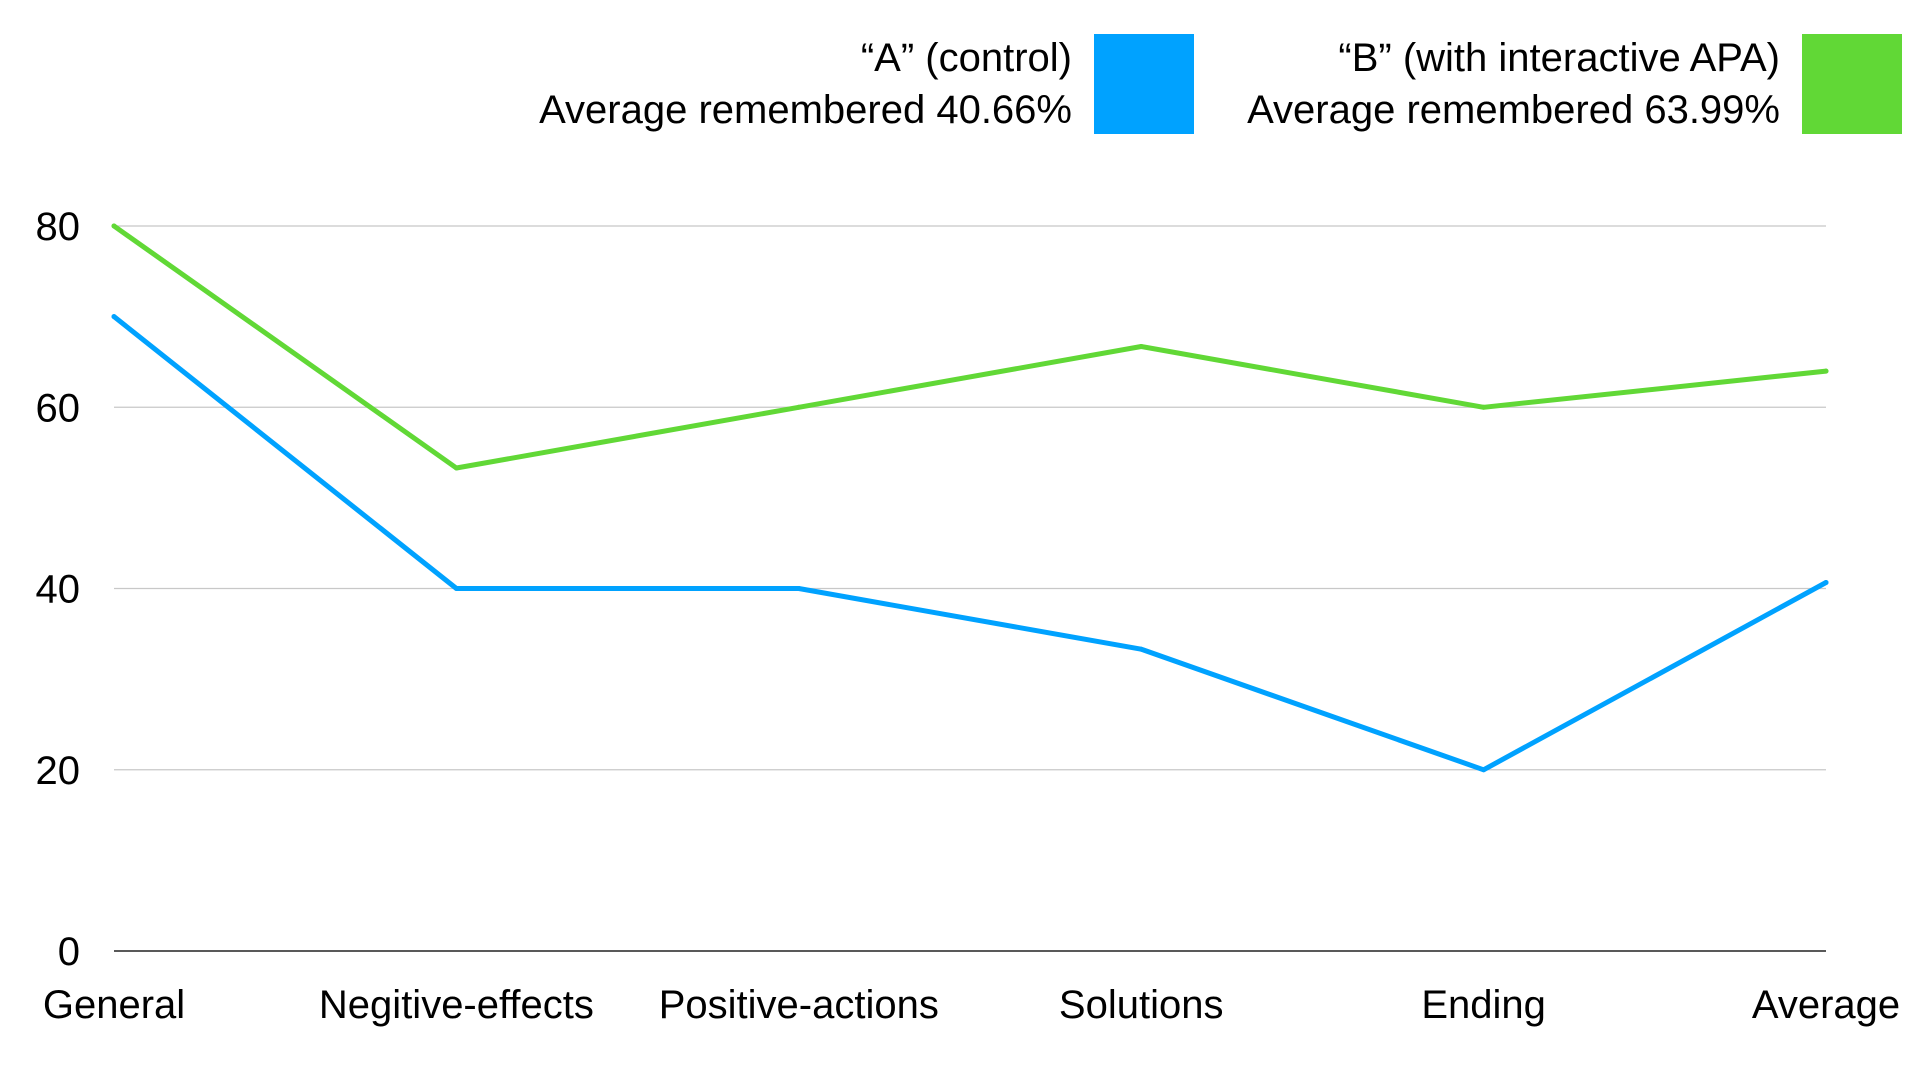  Describe the element at coordinates (1513, 110) in the screenshot. I see `legend-subtitle-b: Average remembered 63.99%` at that location.